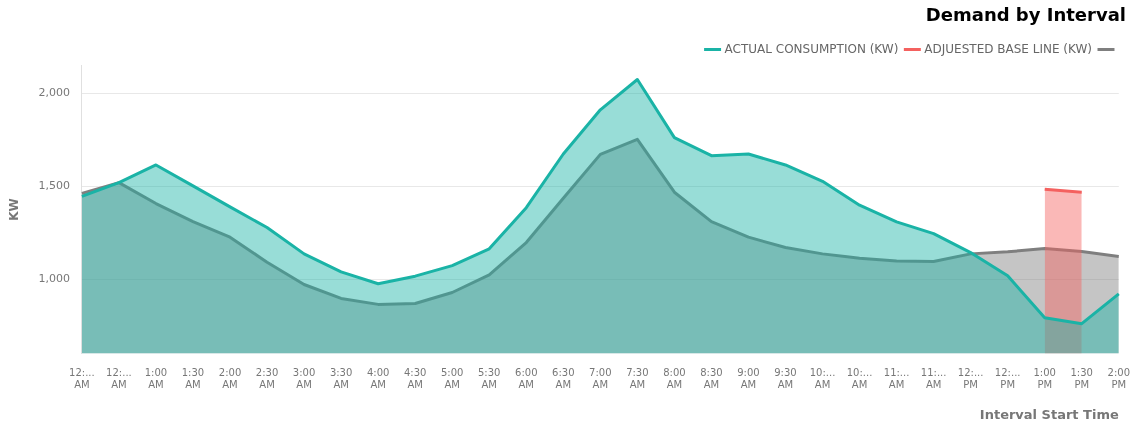 The width and height of the screenshot is (1144, 427). Describe the element at coordinates (600, 378) in the screenshot. I see `x-tick-label: 7:00 AM` at that location.